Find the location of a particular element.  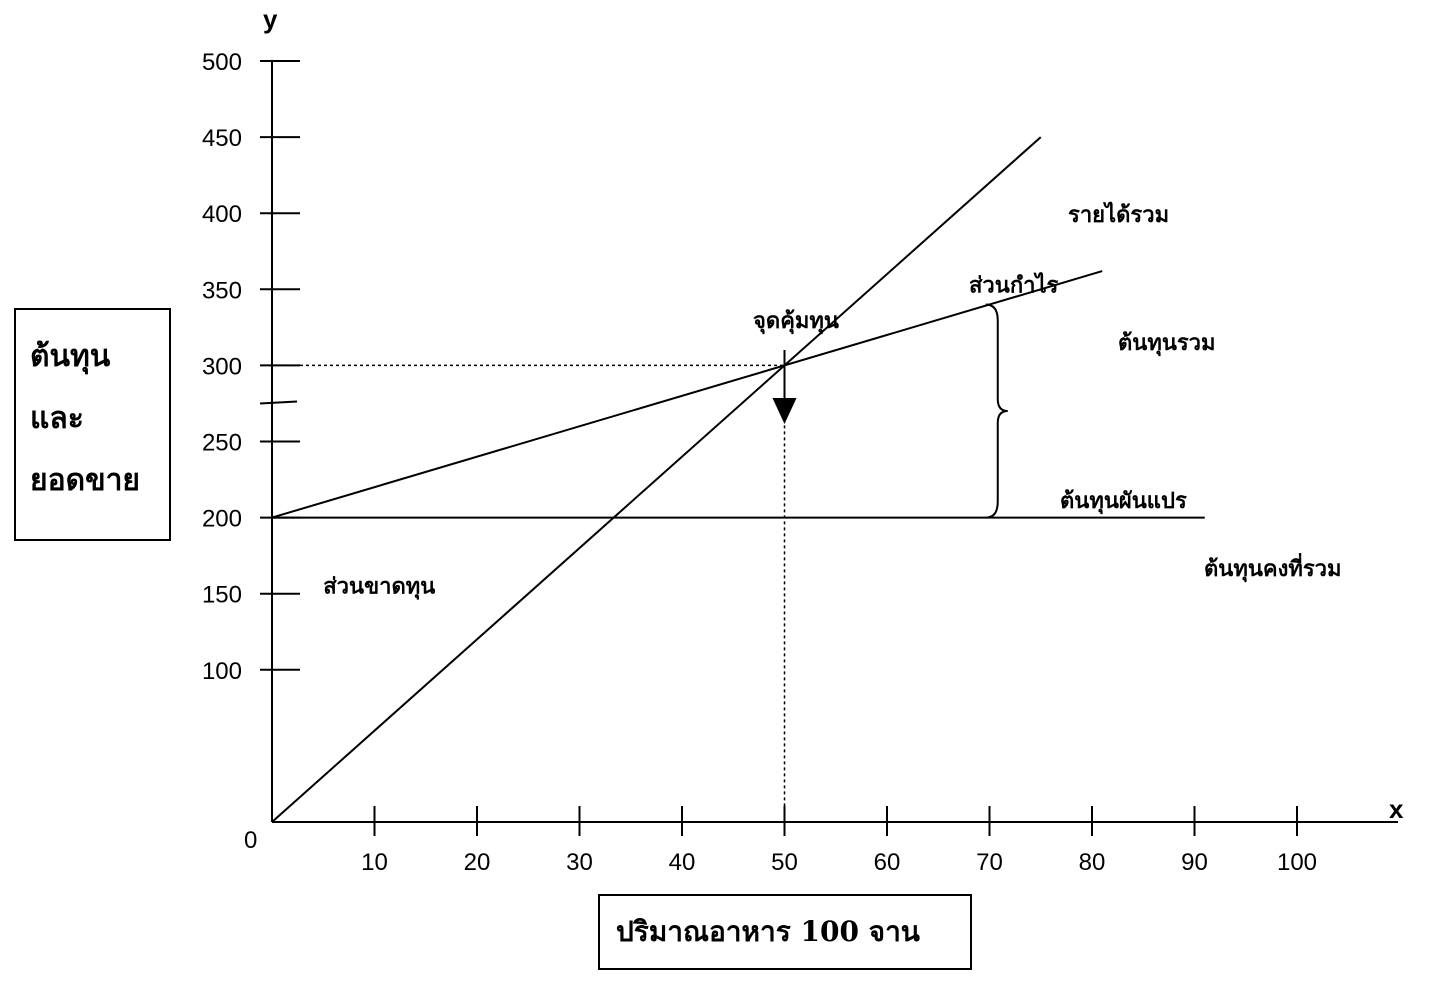

y-tick-label-250: 250 is located at coordinates (222, 443).